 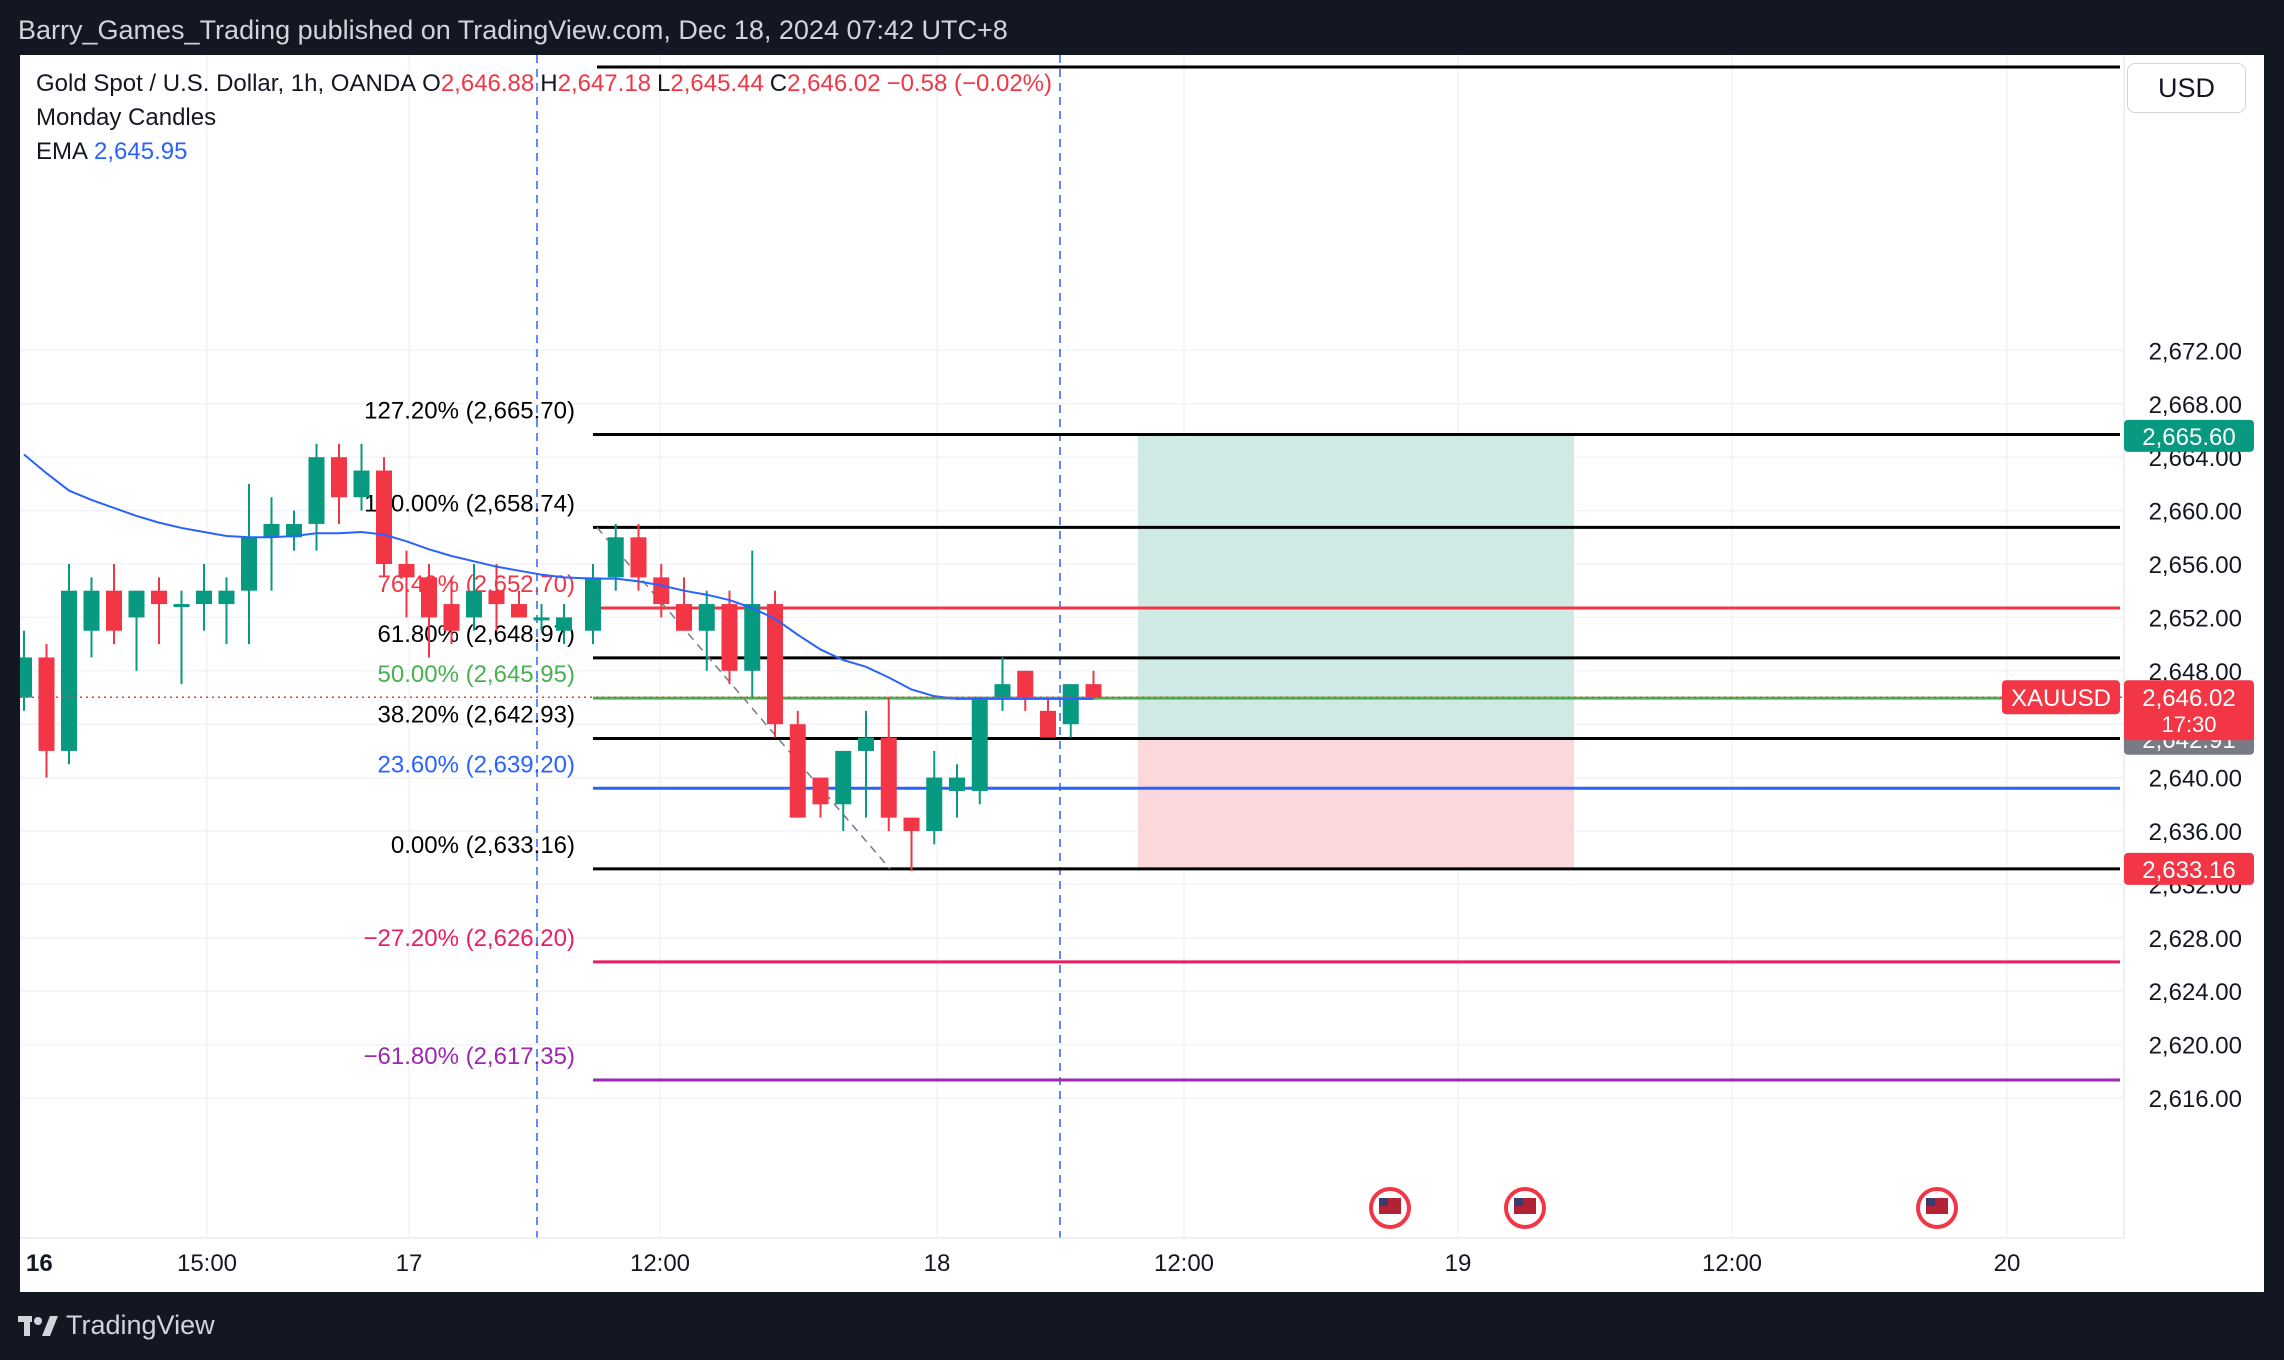 What do you see at coordinates (2188, 724) in the screenshot?
I see `countdown-value: 17:30` at bounding box center [2188, 724].